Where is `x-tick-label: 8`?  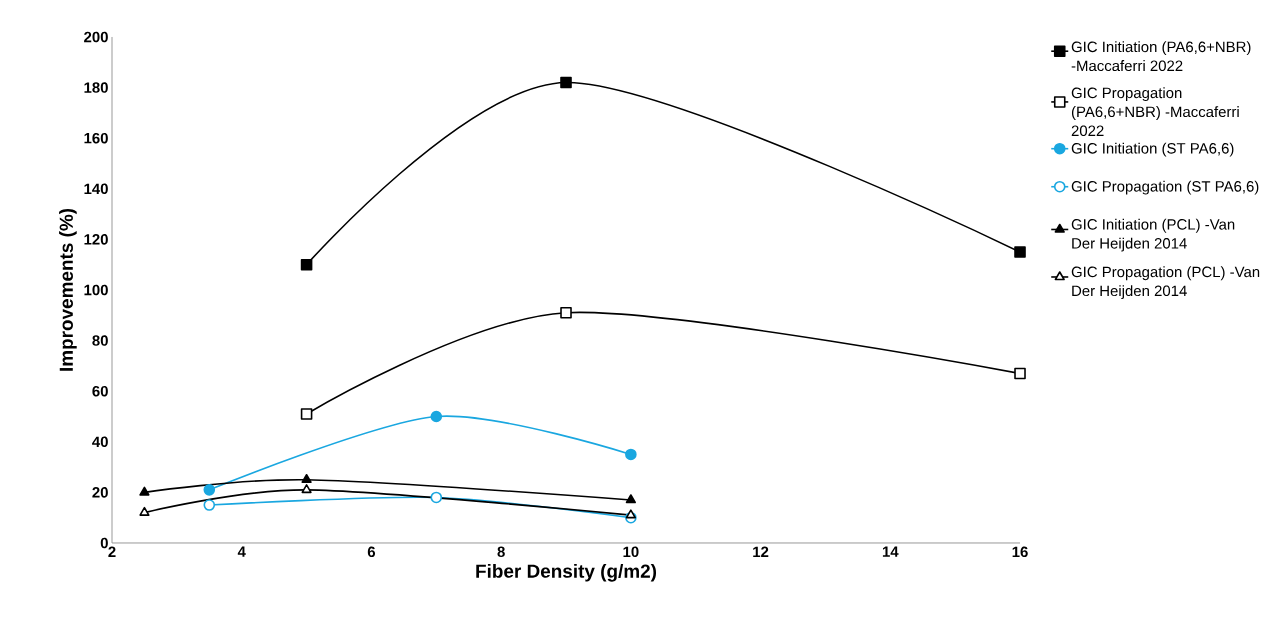 x-tick-label: 8 is located at coordinates (501, 552).